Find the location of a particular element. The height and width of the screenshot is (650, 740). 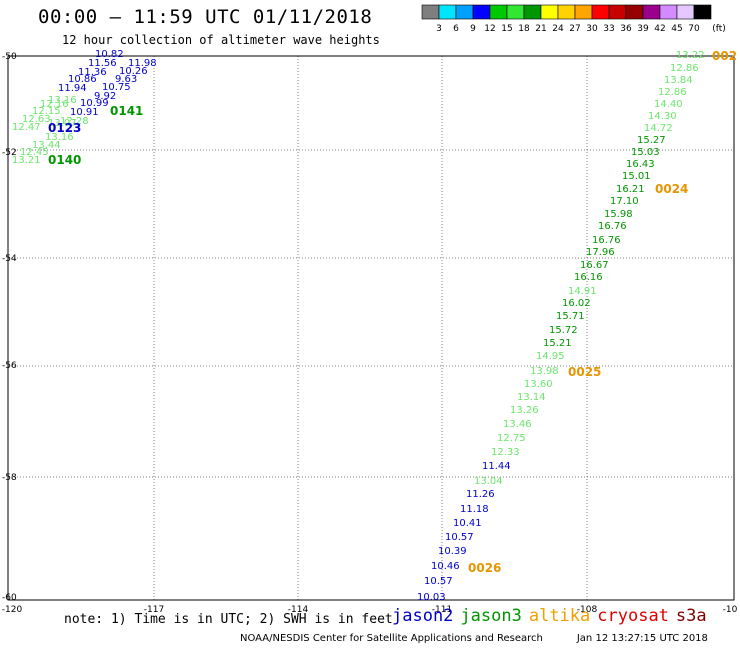

wave-height-reading: 15.21 is located at coordinates (557, 343).